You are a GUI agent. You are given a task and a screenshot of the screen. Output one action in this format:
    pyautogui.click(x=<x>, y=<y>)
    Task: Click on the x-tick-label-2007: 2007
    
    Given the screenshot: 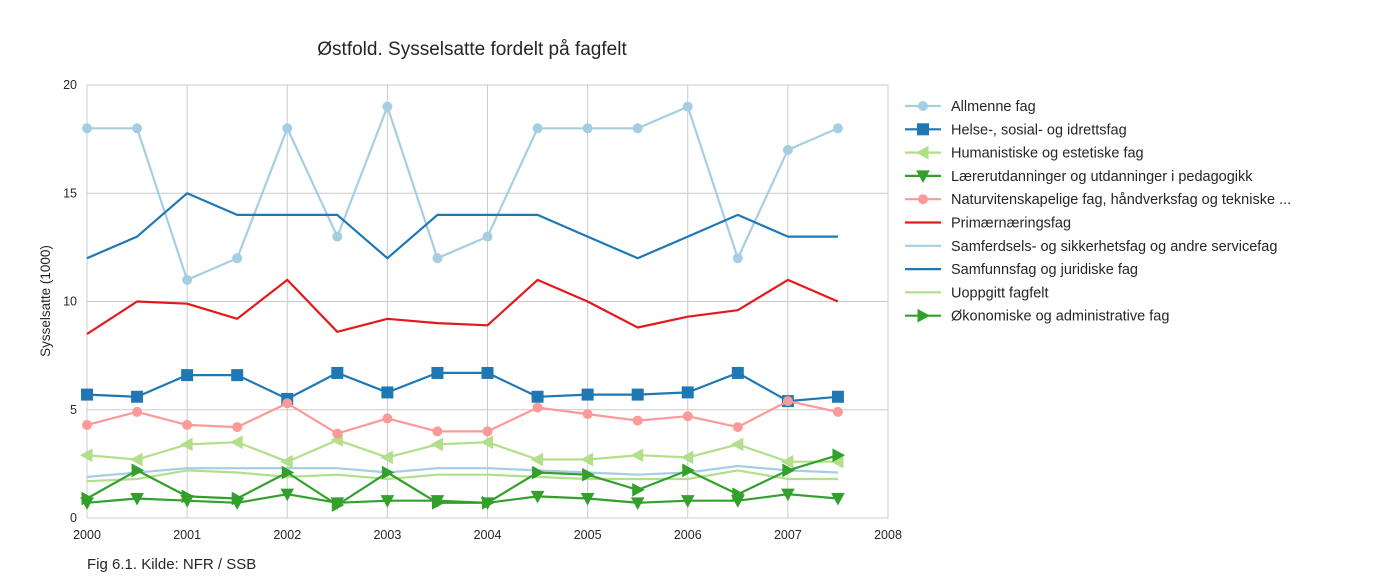 What is the action you would take?
    pyautogui.click(x=788, y=535)
    